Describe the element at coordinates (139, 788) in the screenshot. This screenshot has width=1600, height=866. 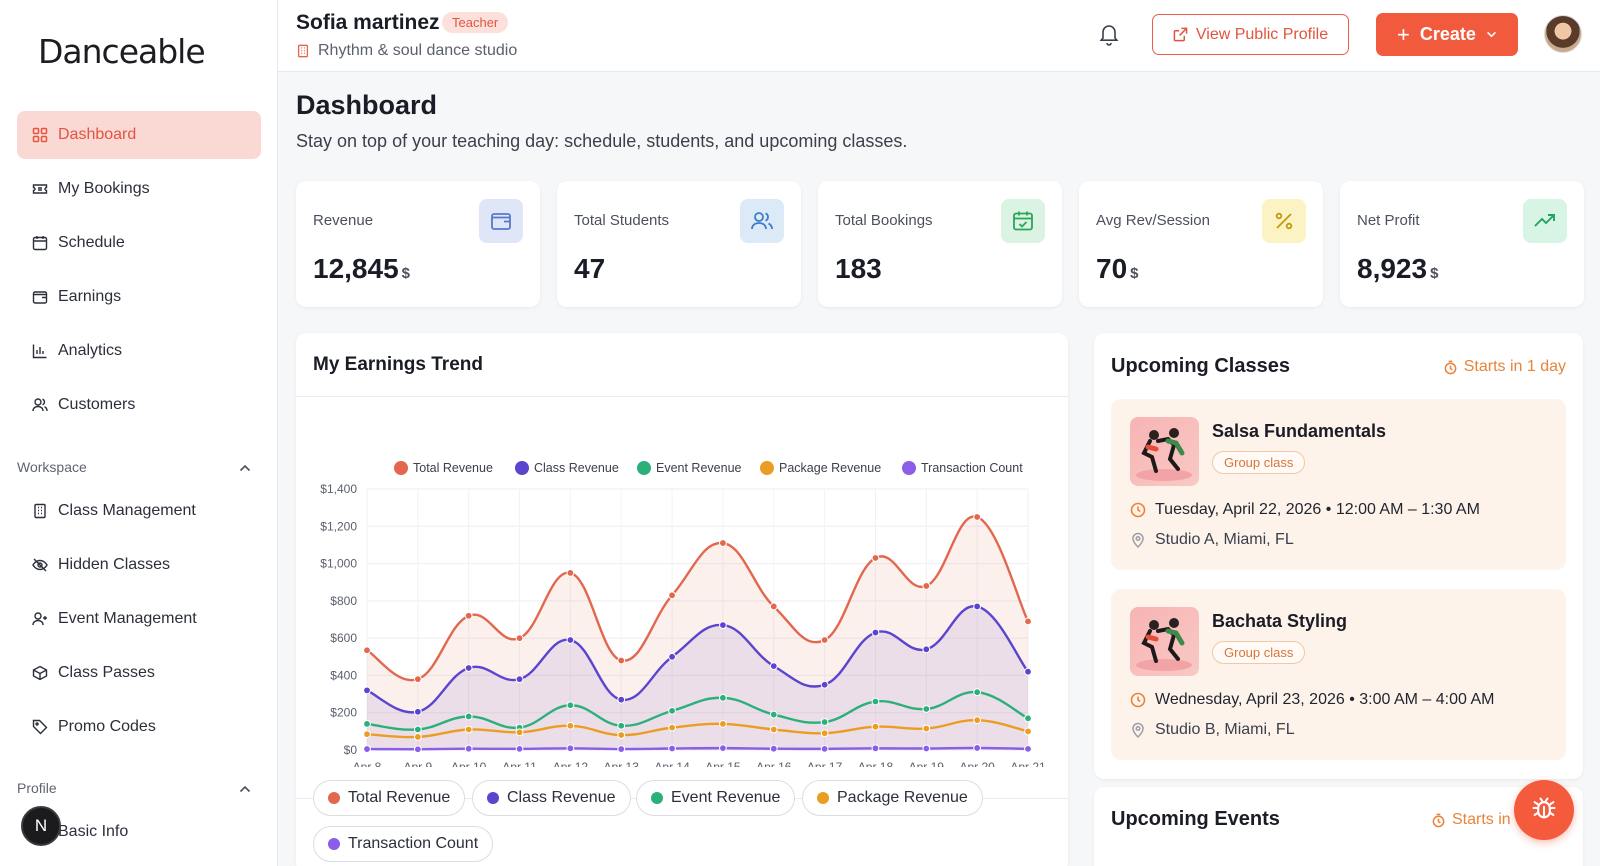
I see `profile-section-toggle: Profile` at that location.